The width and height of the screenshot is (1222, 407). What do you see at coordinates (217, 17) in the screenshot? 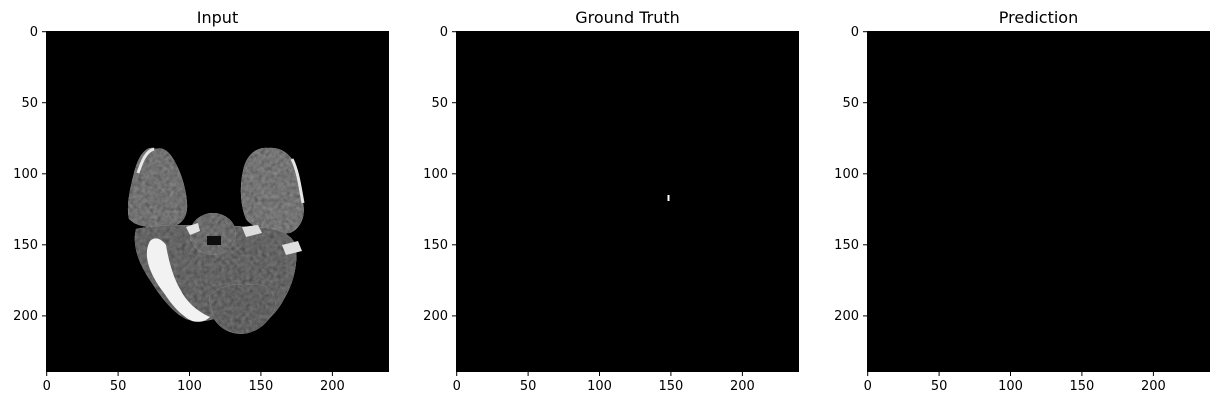
I see `panel-title-input: Input` at bounding box center [217, 17].